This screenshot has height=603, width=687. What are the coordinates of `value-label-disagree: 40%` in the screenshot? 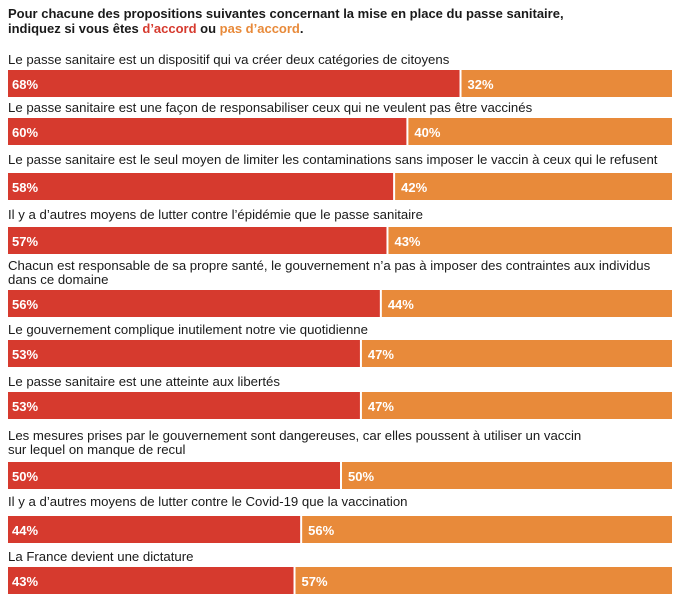 It's located at (427, 132).